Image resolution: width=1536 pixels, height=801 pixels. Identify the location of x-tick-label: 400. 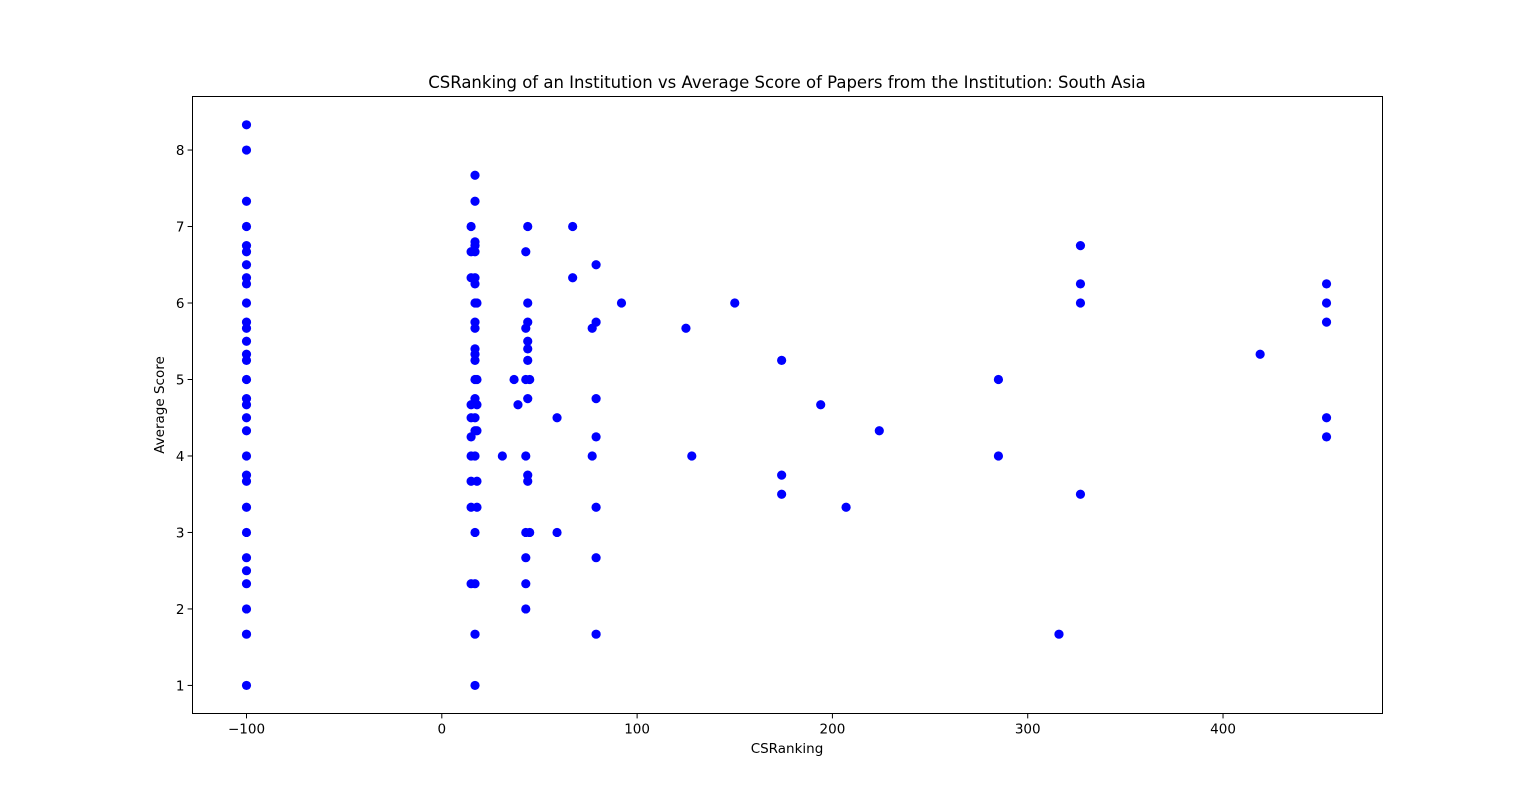
(1223, 730).